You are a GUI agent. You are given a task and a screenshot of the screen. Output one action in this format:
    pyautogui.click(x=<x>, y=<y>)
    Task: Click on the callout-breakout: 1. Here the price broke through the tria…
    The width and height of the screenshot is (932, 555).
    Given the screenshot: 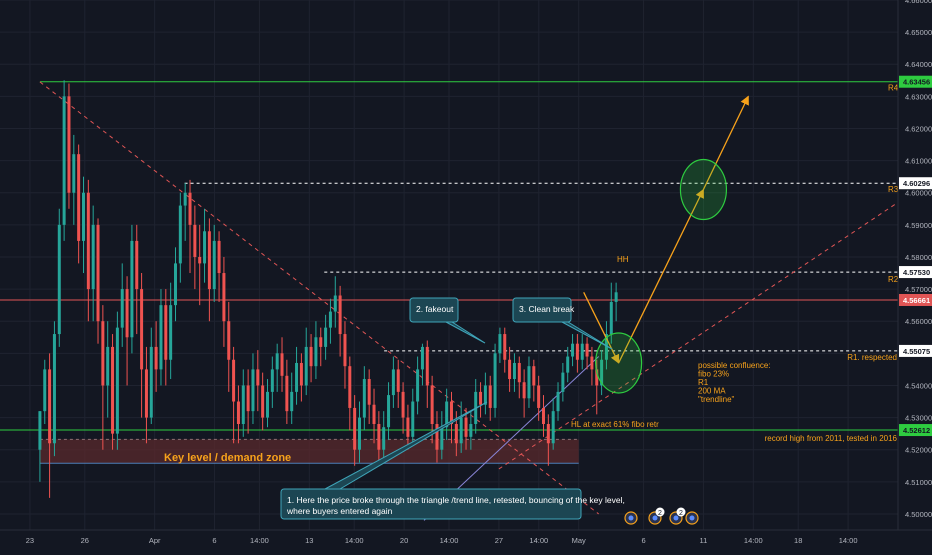 What is the action you would take?
    pyautogui.click(x=452, y=460)
    